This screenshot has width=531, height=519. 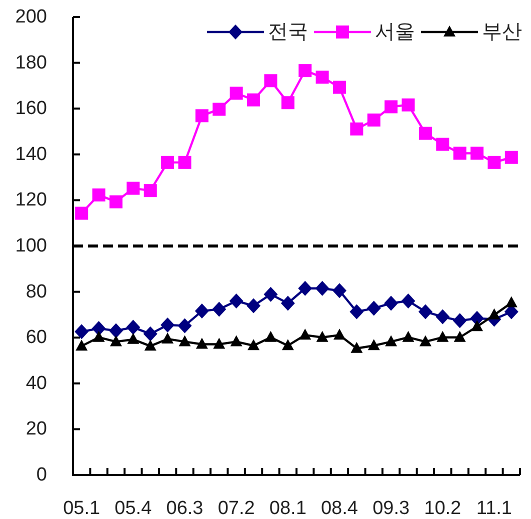 I want to click on y-tick-label: 80, so click(x=36, y=291).